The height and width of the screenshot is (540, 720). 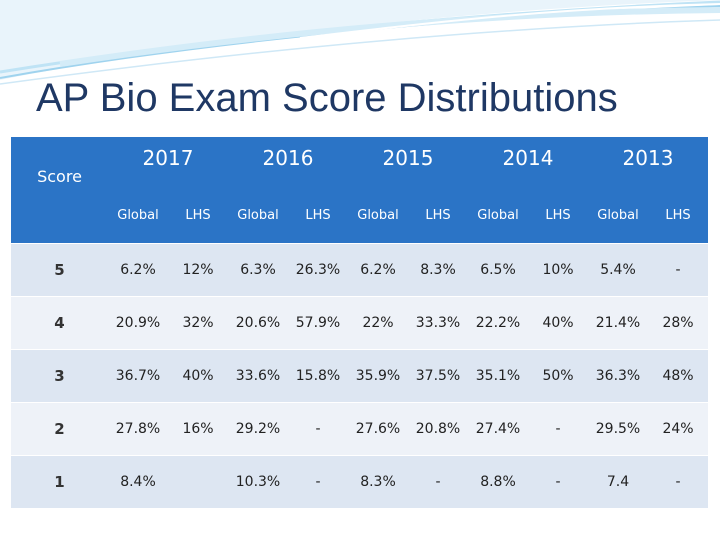 I want to click on table-cell: 15.8%, so click(x=318, y=375).